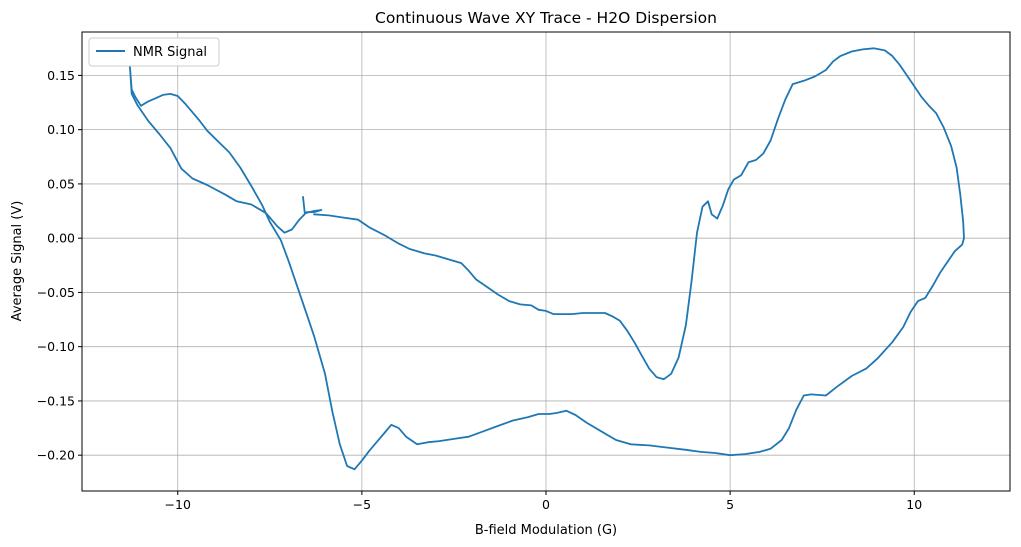 Image resolution: width=1021 pixels, height=547 pixels. Describe the element at coordinates (17, 261) in the screenshot. I see `y-axis-label: Average Signal (V)` at that location.